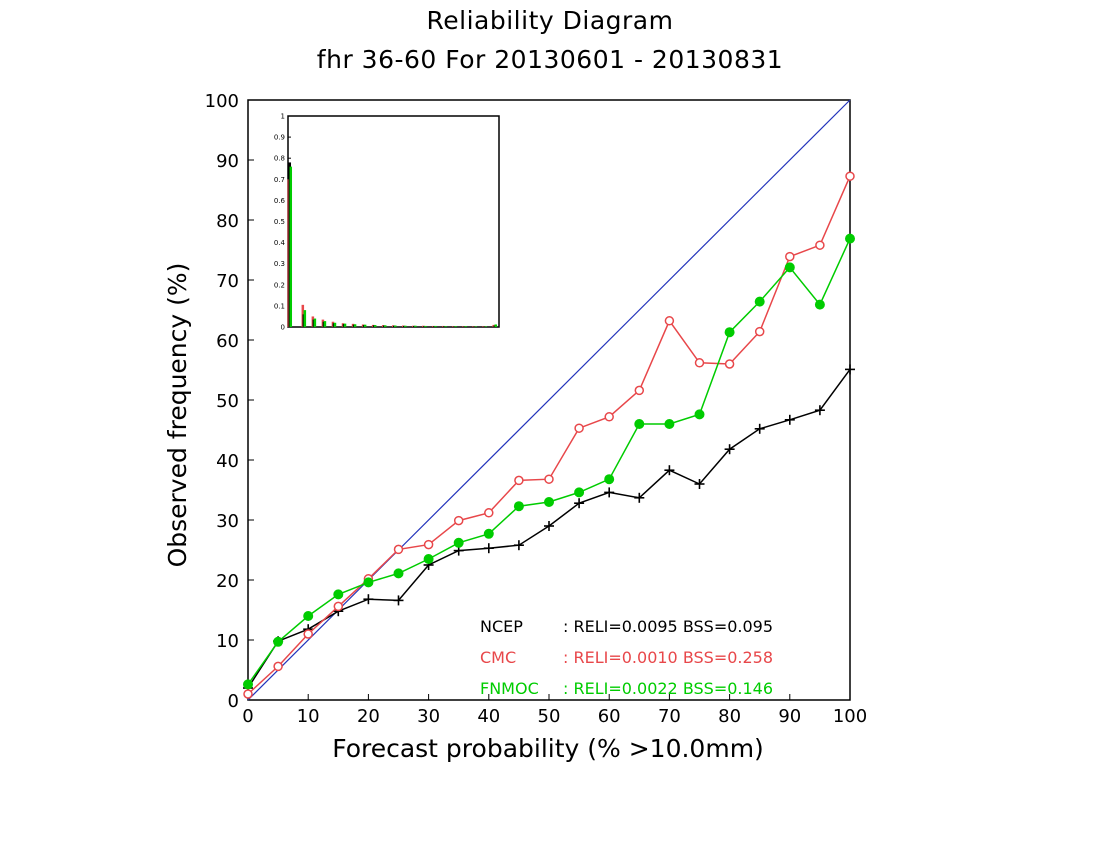  I want to click on y-tick-label: 70, so click(227, 281).